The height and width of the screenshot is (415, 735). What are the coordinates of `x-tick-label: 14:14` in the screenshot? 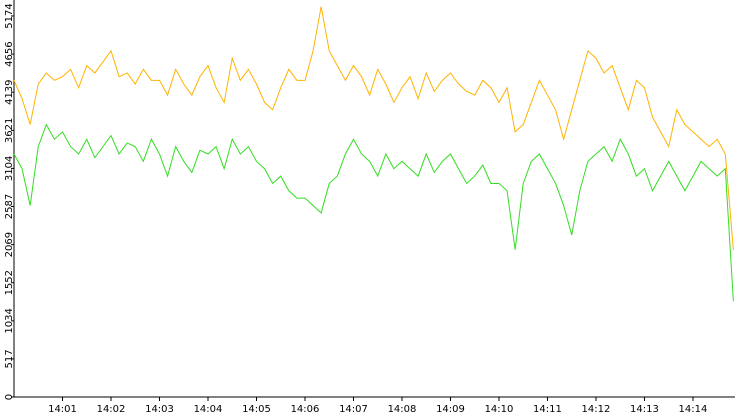 It's located at (693, 409).